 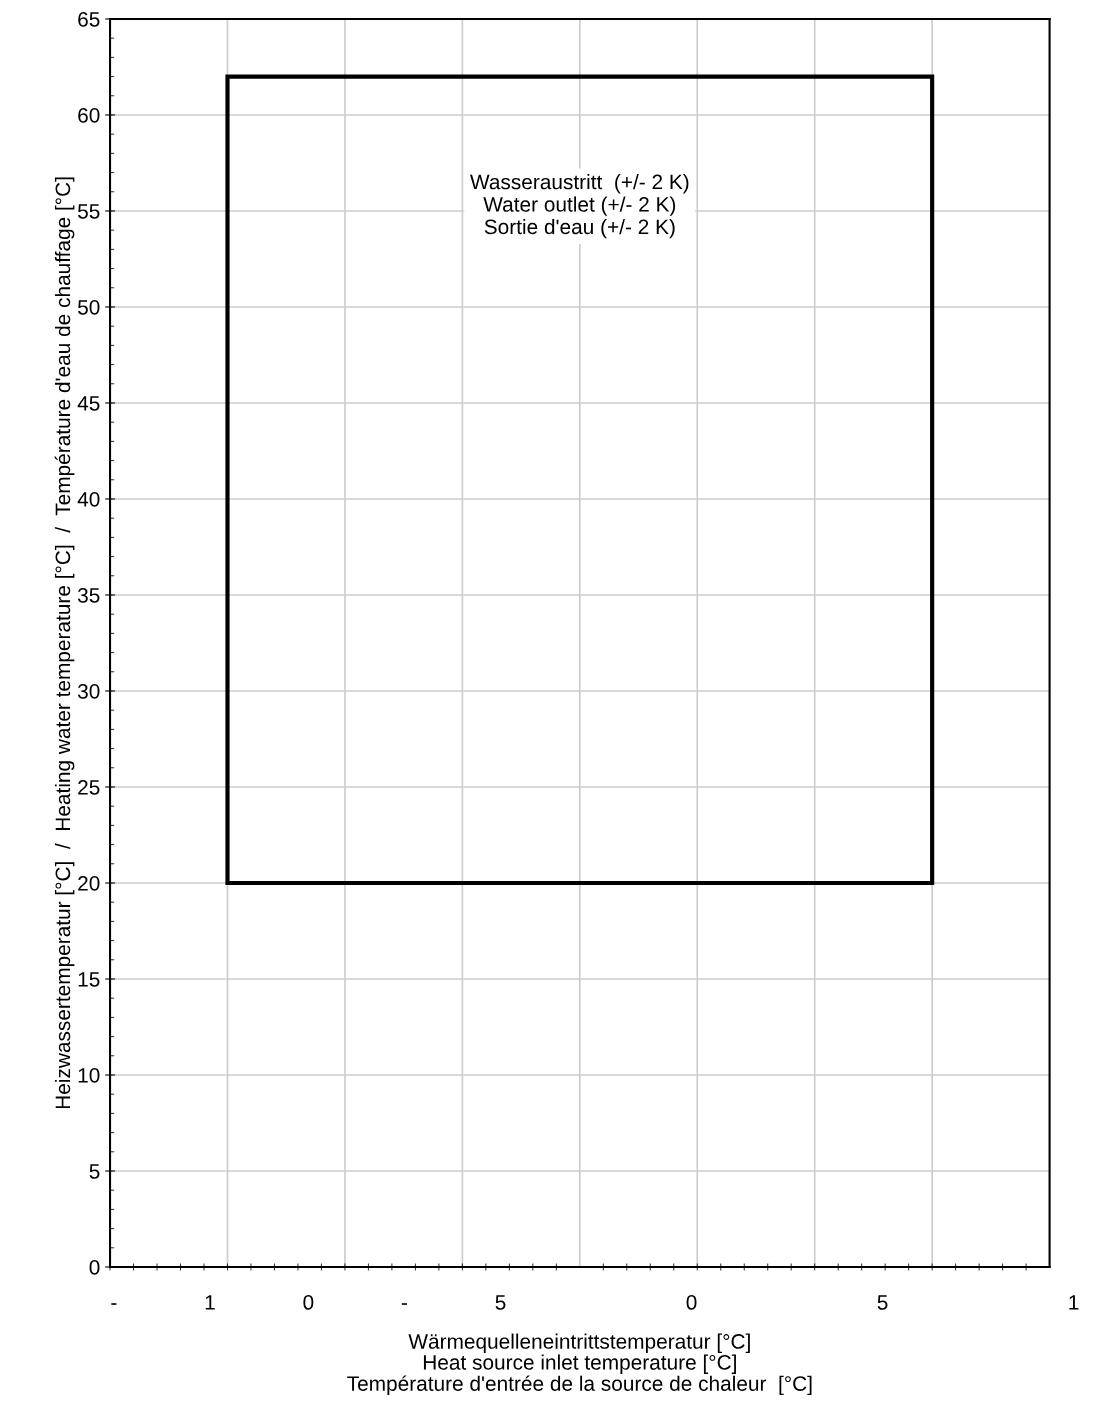 I want to click on annotation: Wasseraustritt (+/- 2 K) Water outlet (+/- 2 K) Sortie d'eau (+/- 2 K), so click(x=579, y=206).